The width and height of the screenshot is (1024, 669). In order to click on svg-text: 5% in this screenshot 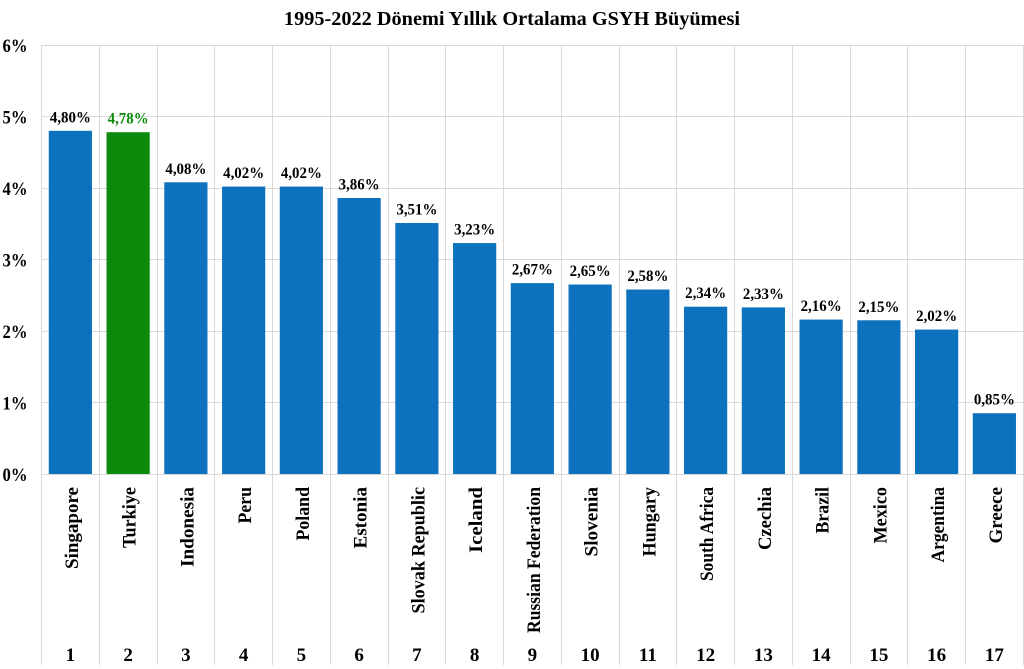, I will do `click(15, 117)`.